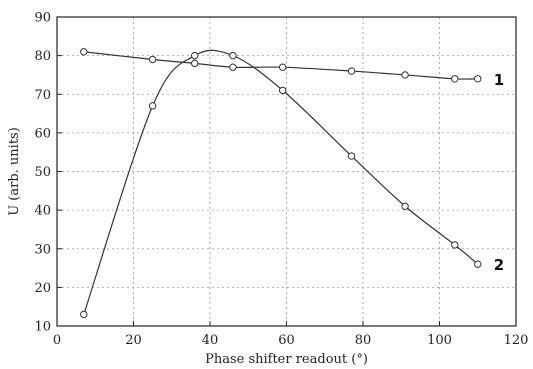 The width and height of the screenshot is (533, 369). Describe the element at coordinates (14, 171) in the screenshot. I see `y-axis-label: U (arb. units)` at that location.